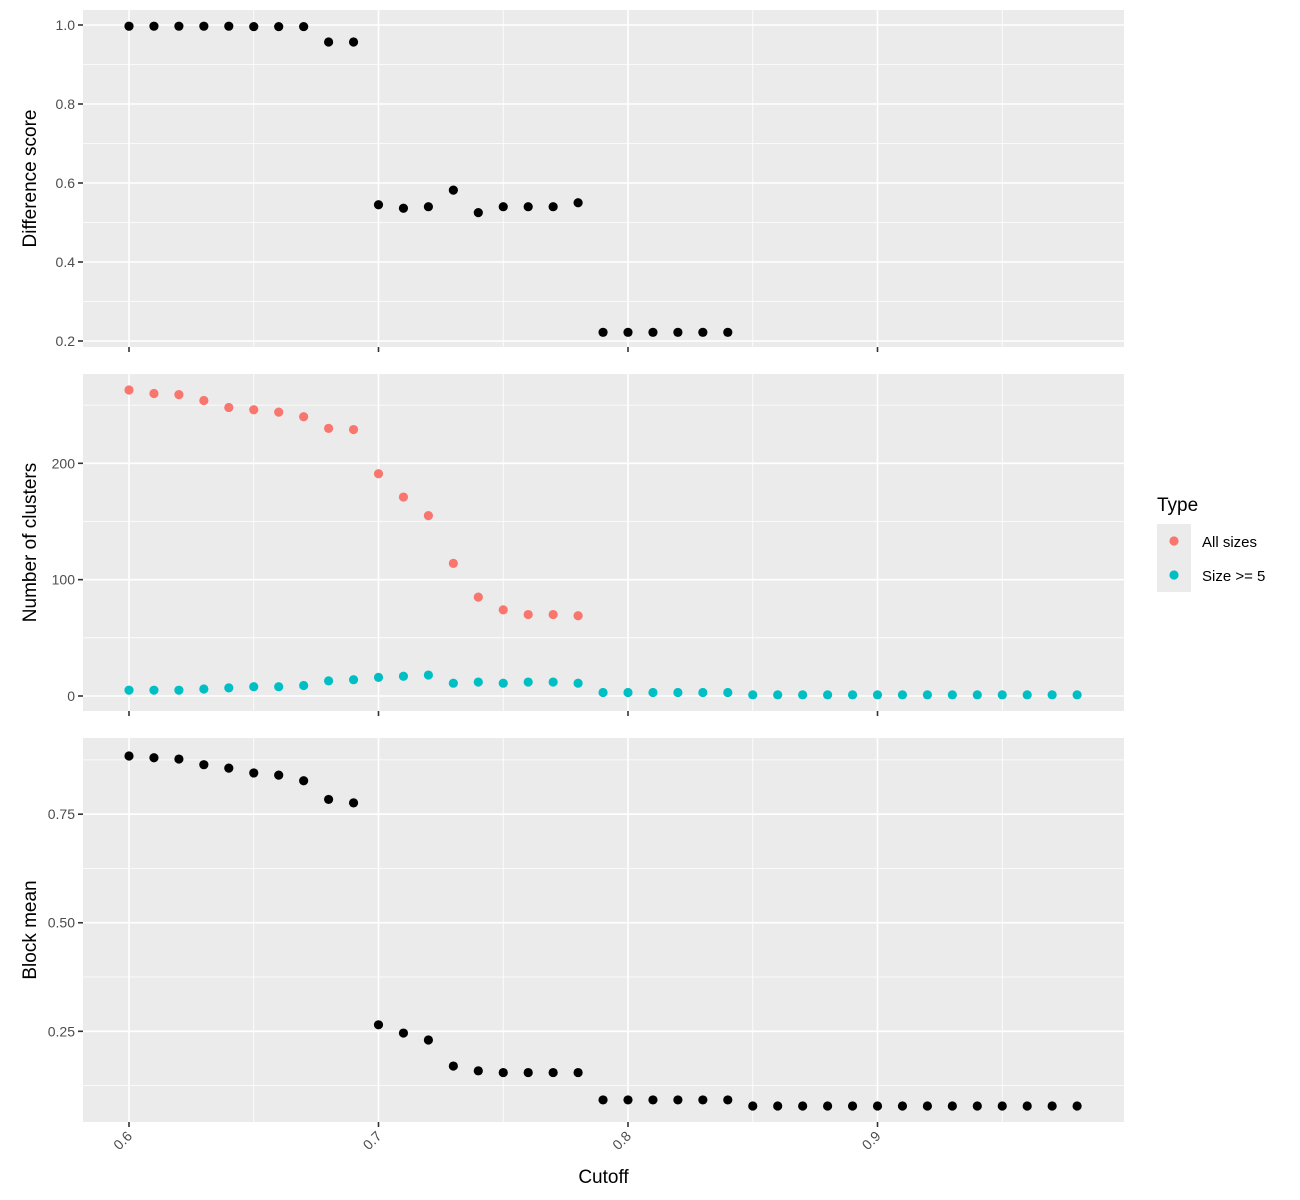  Describe the element at coordinates (1233, 576) in the screenshot. I see `legend-item-label: Size >= 5` at that location.